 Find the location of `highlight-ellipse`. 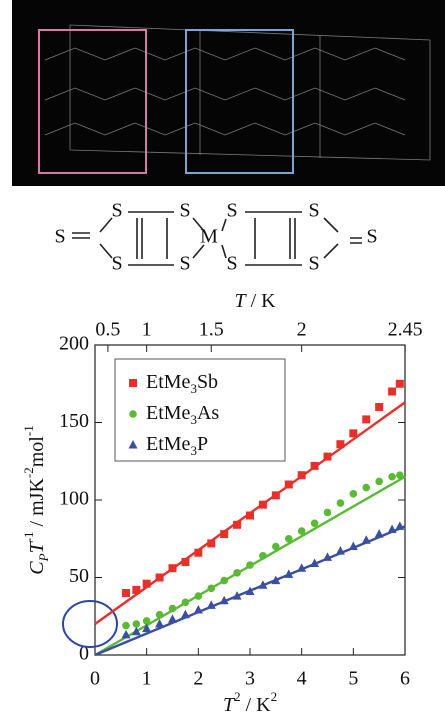

highlight-ellipse is located at coordinates (90, 624).